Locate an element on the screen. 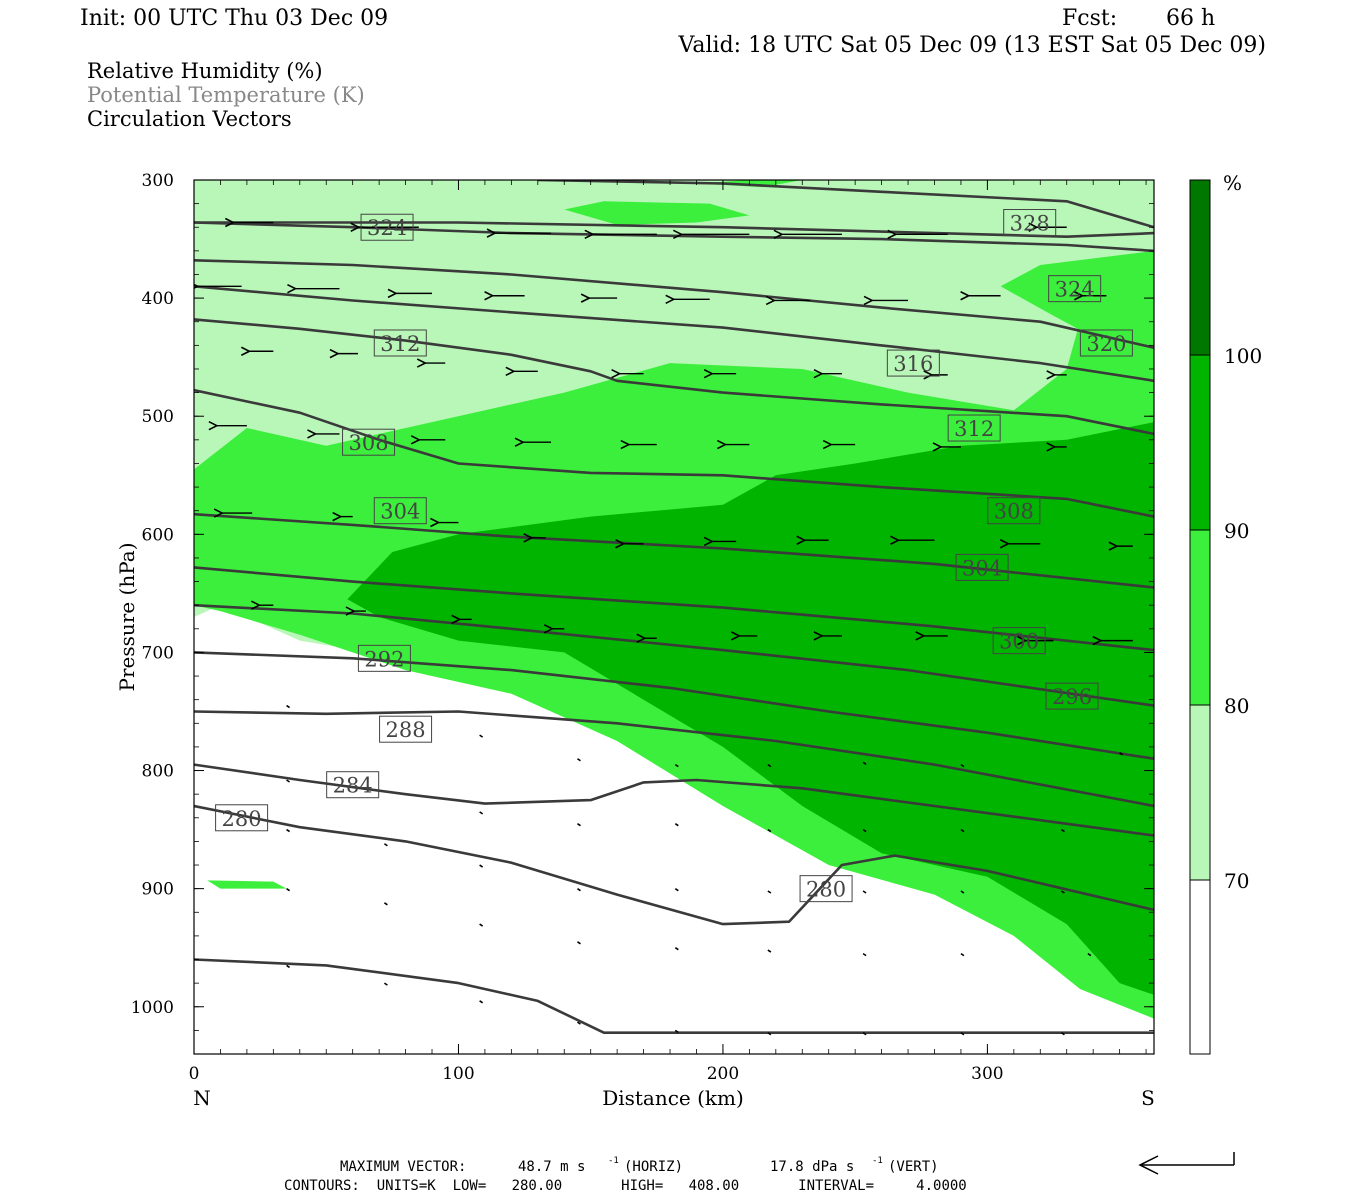 The image size is (1350, 1200). colorbar-label: 80 is located at coordinates (1236, 706).